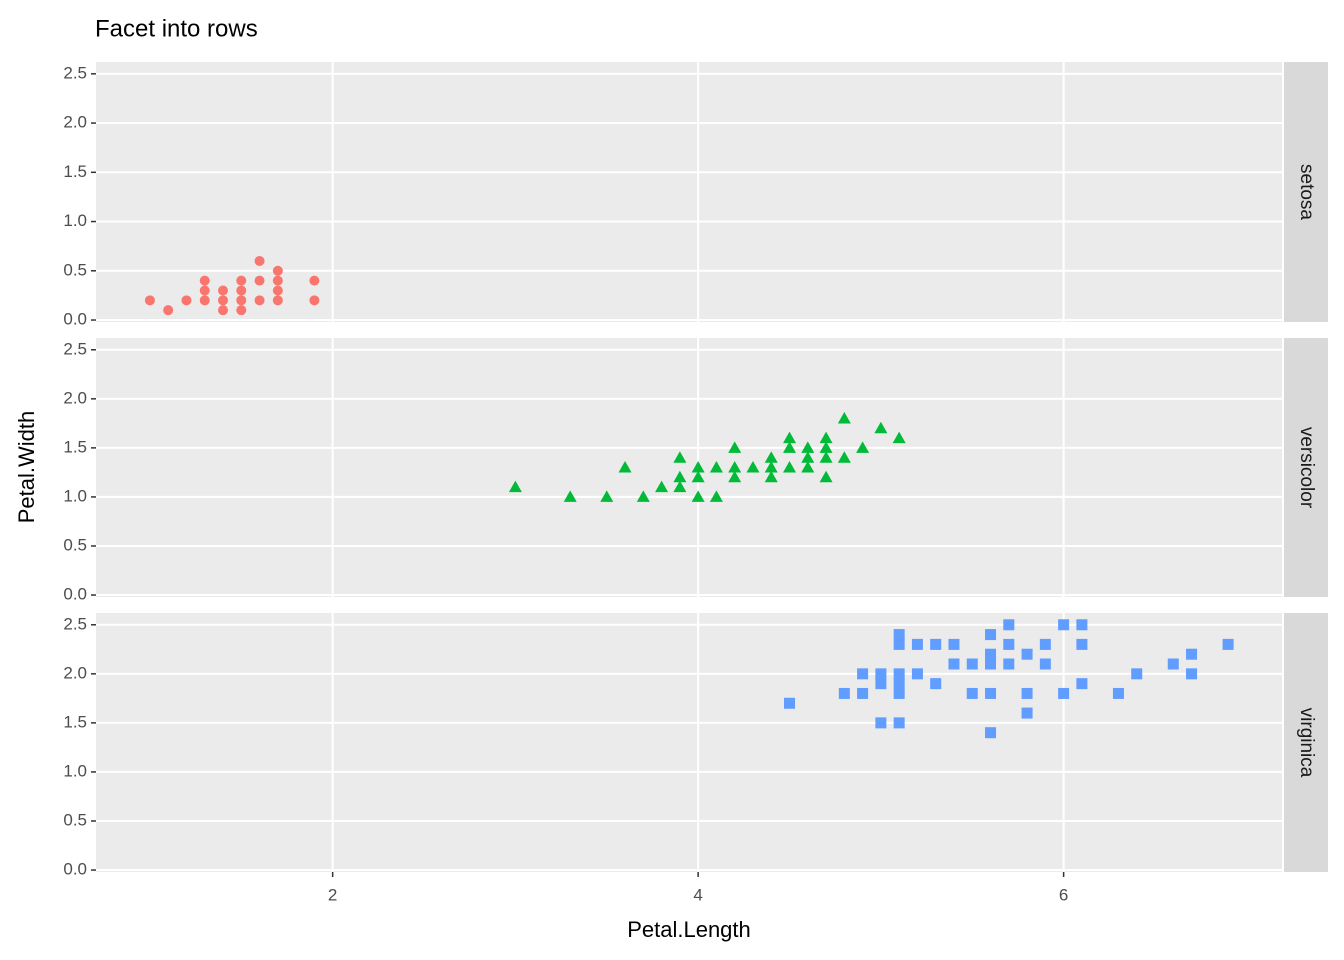 The height and width of the screenshot is (960, 1344). Describe the element at coordinates (75, 869) in the screenshot. I see `y-tick-label: 0.0` at that location.